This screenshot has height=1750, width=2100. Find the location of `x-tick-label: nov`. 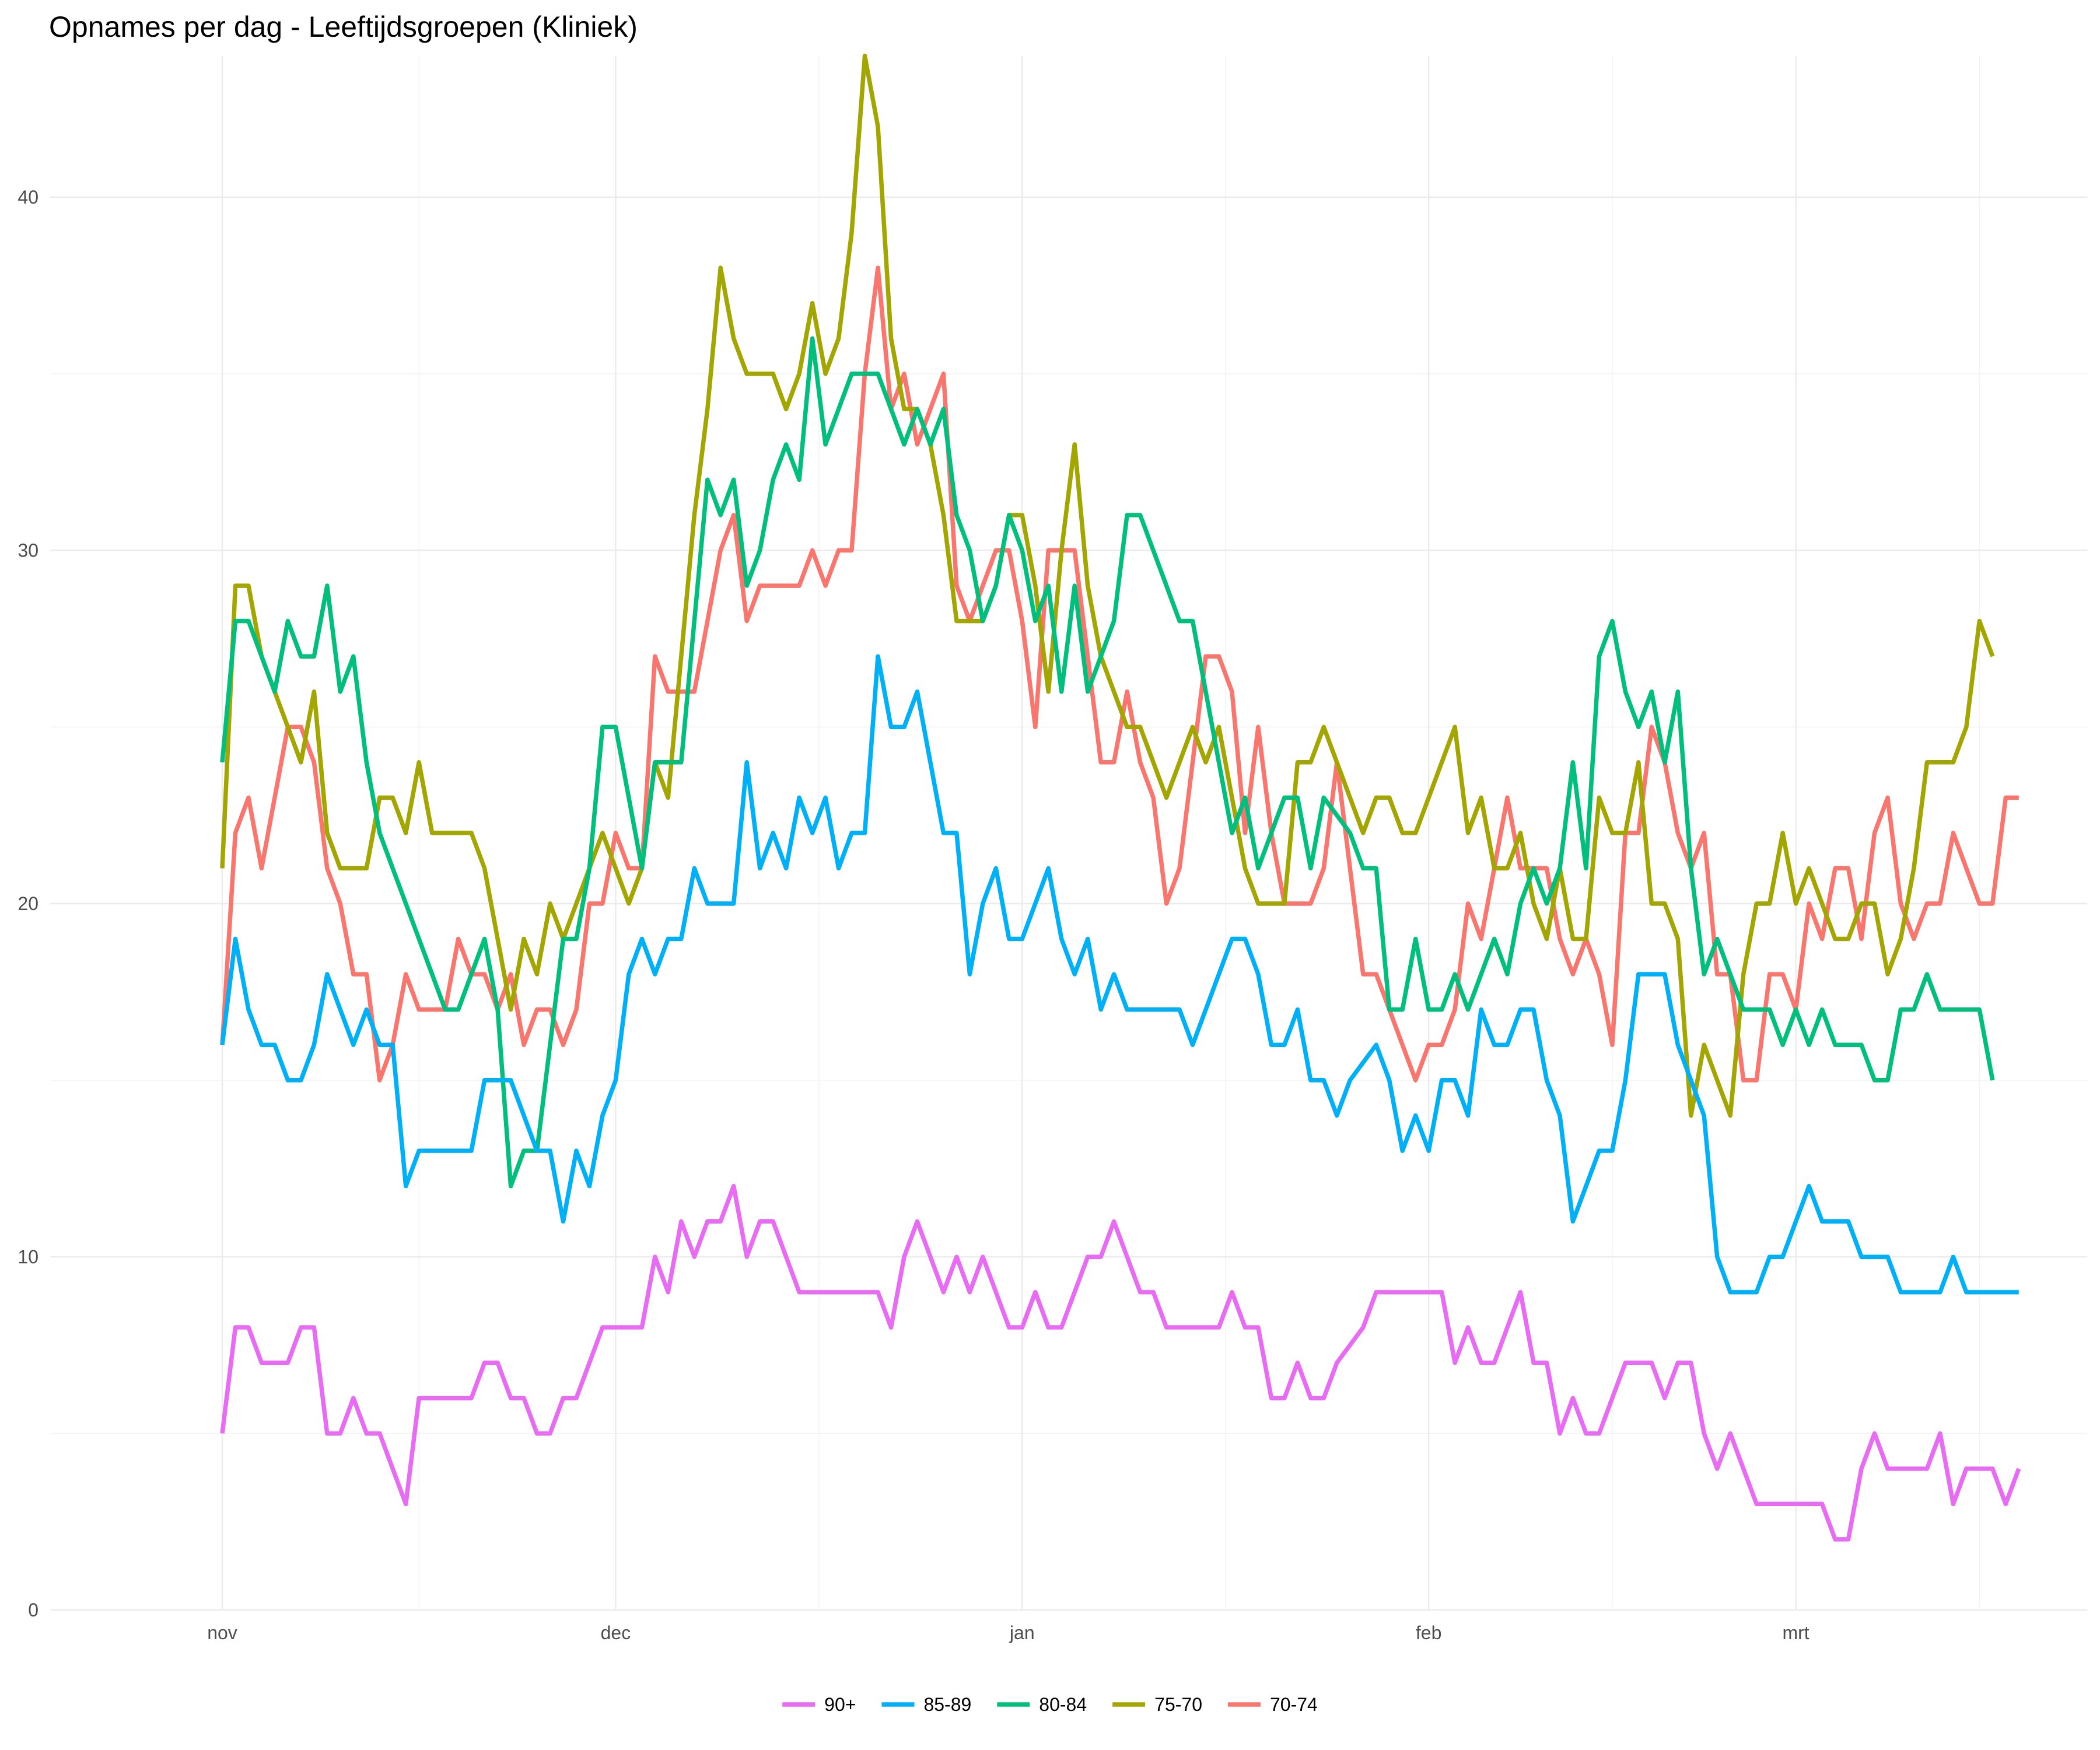

x-tick-label: nov is located at coordinates (222, 1632).